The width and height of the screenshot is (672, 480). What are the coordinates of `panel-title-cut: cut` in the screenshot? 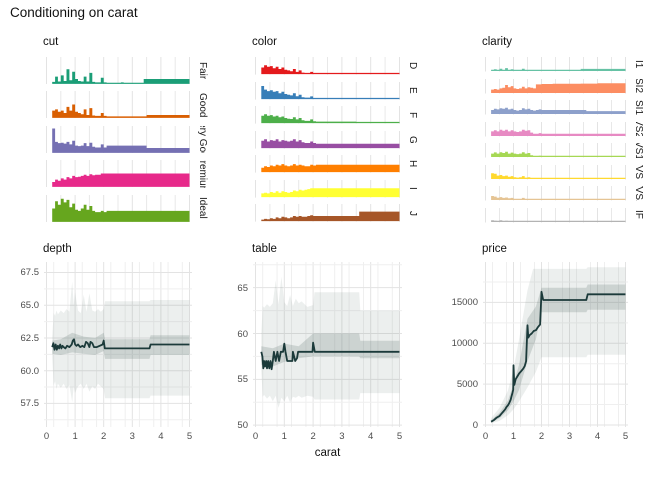 It's located at (51, 42).